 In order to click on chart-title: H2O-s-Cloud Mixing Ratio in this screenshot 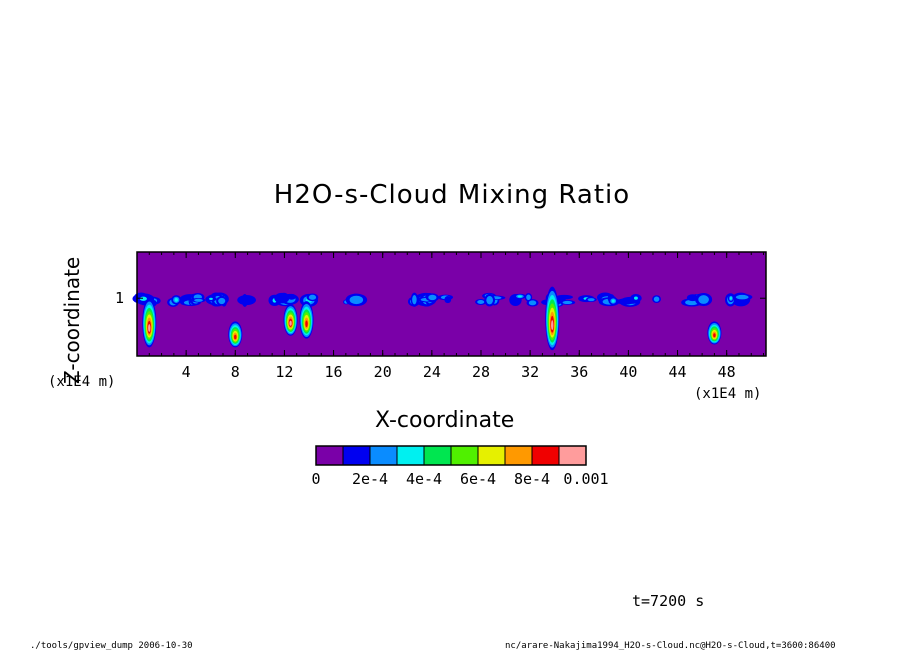, I will do `click(452, 195)`.